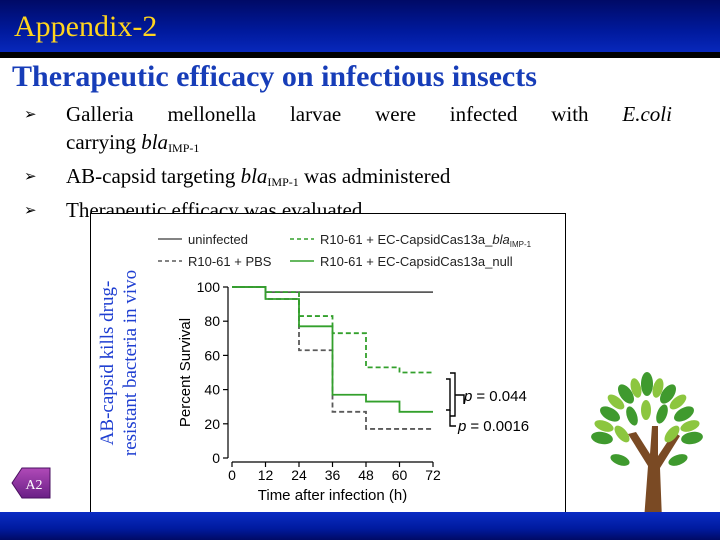  Describe the element at coordinates (86, 26) in the screenshot. I see `slide-section-title: Appendix-2` at that location.